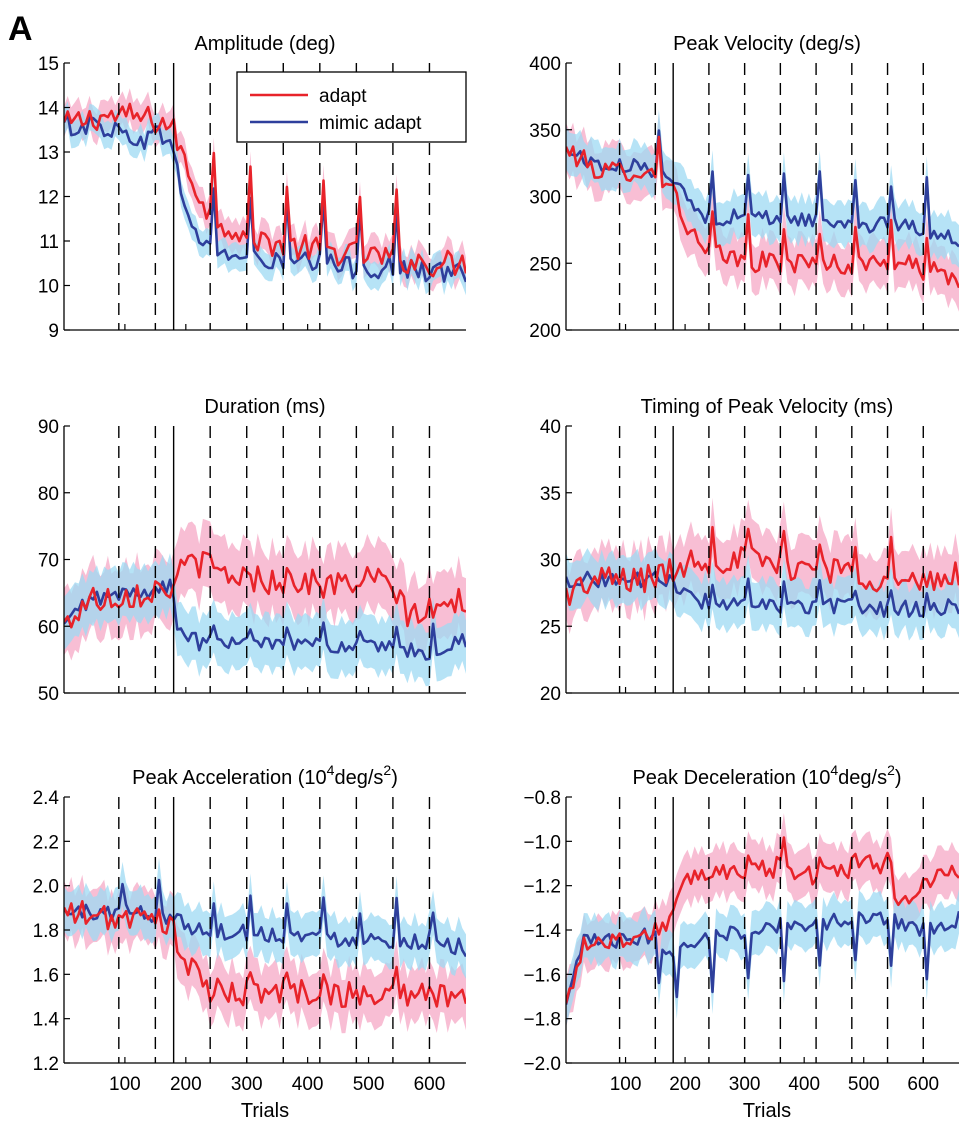  I want to click on y-tick-label: 9, so click(53, 331).